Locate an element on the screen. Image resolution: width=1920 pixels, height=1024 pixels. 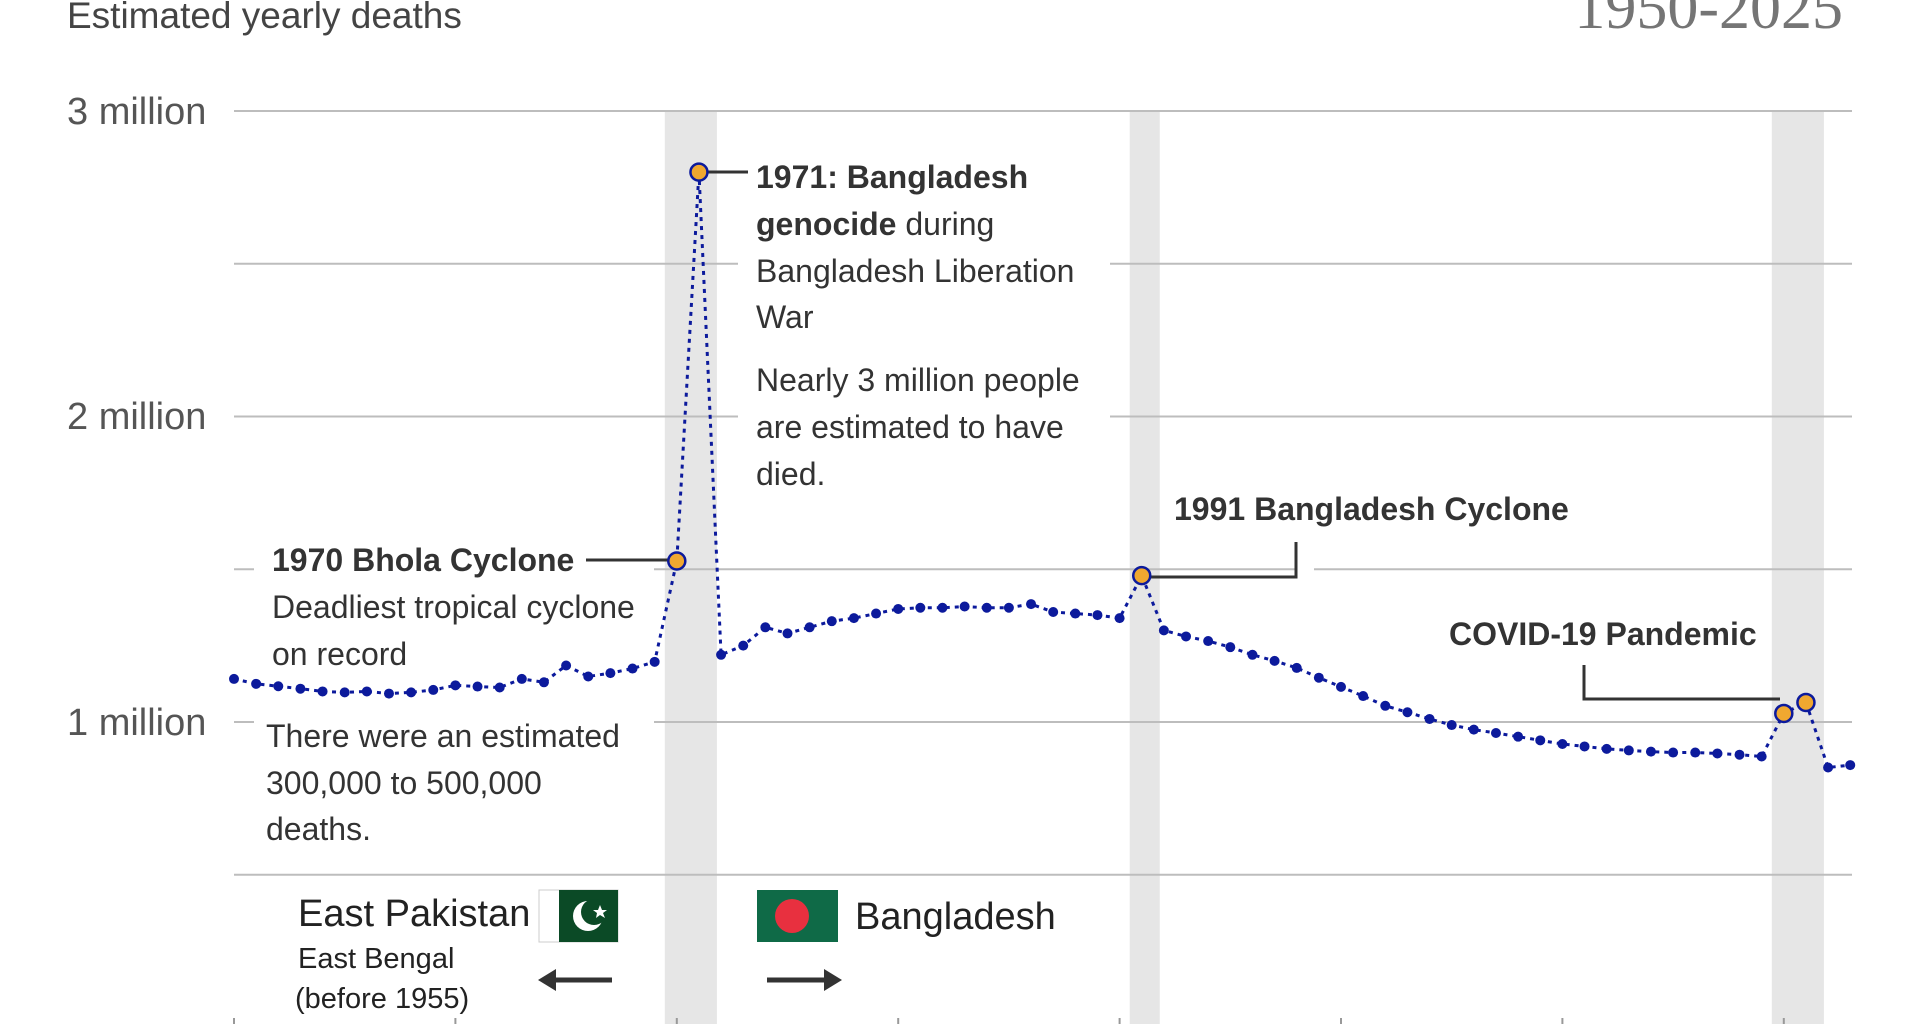
data-point-1966 is located at coordinates (588, 676).